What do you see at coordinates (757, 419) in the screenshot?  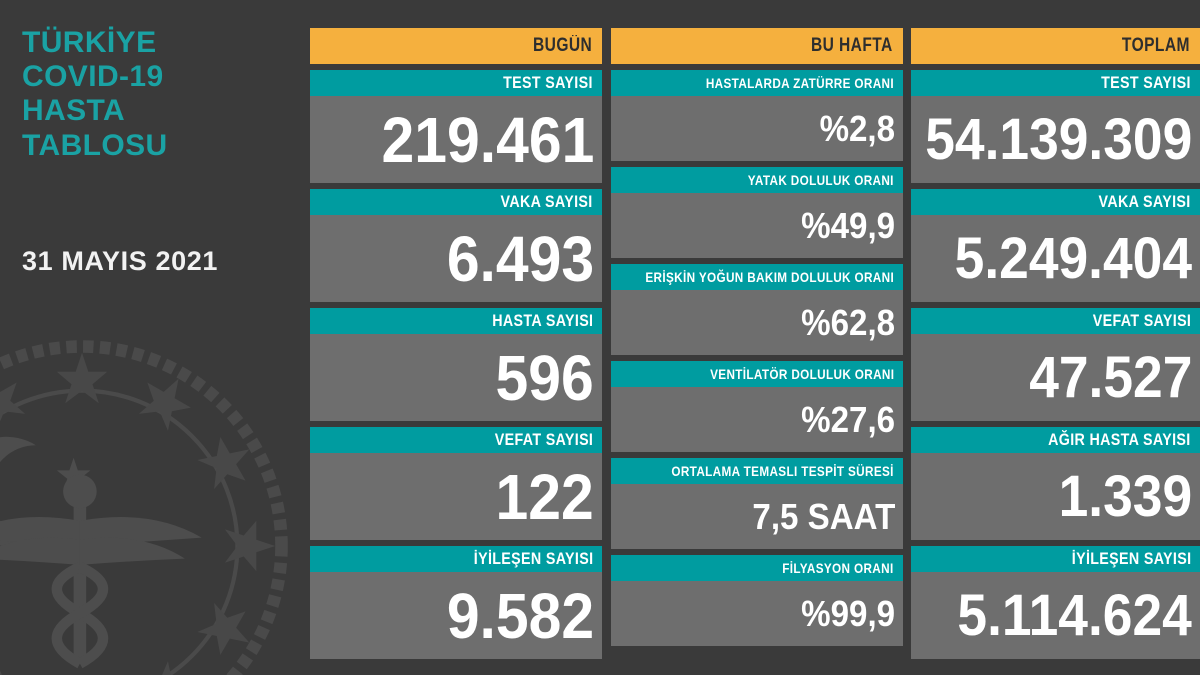 I see `stat-value: %27,6` at bounding box center [757, 419].